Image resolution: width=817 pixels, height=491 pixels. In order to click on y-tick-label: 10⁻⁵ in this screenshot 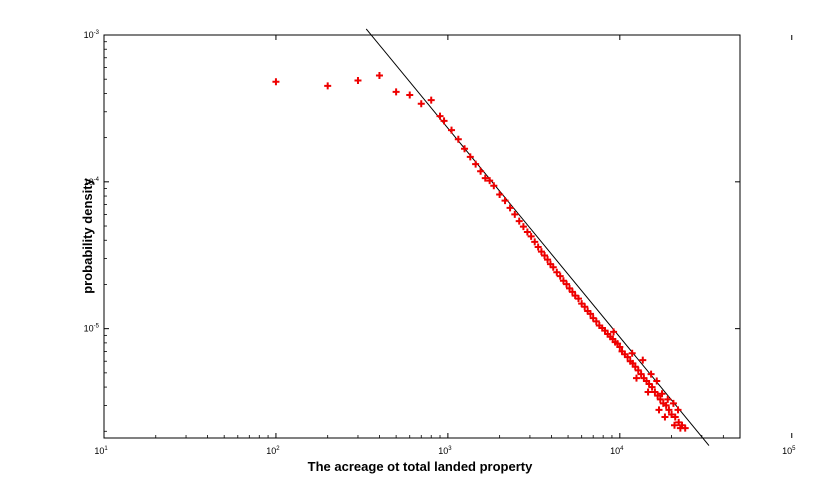, I will do `click(92, 329)`.